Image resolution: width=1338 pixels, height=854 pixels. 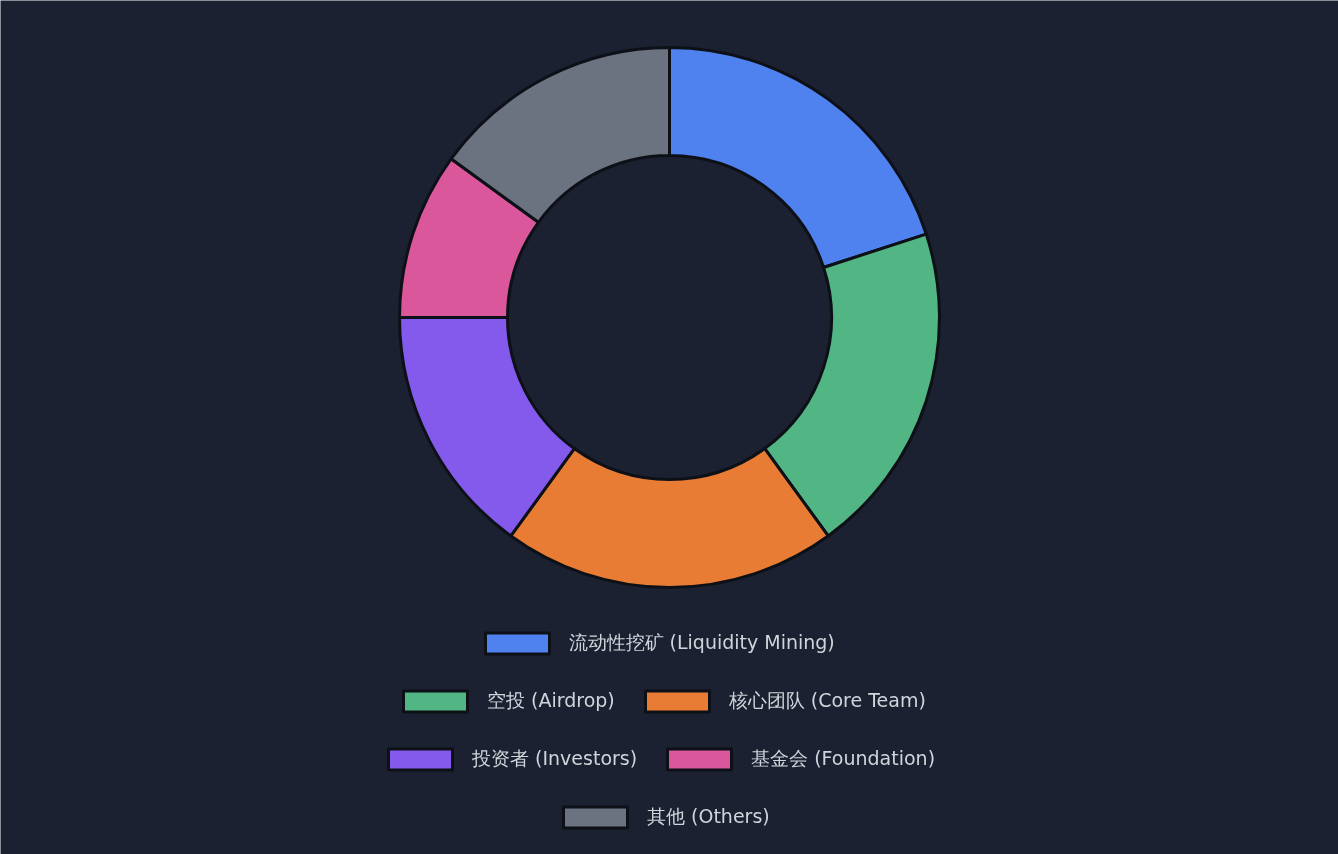 I want to click on legend-label: 流动性挖矿 (Liquidity Mining), so click(x=701, y=642).